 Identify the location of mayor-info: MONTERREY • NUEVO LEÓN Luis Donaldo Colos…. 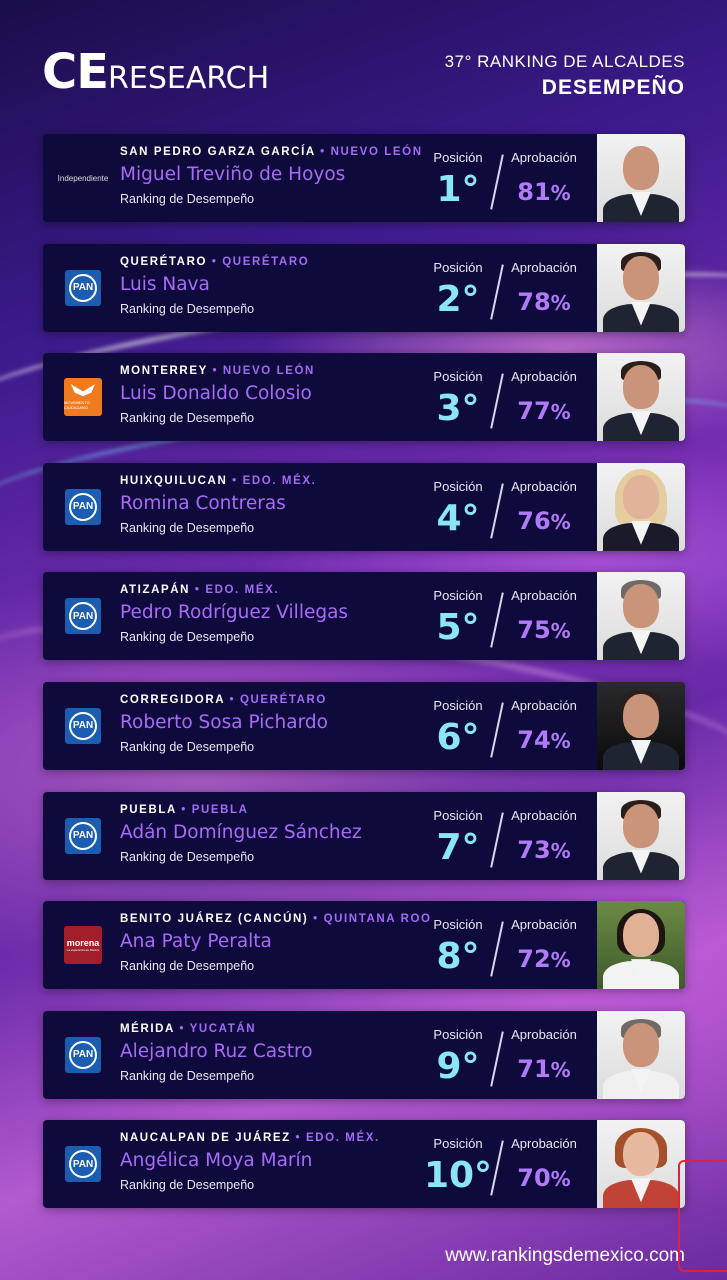
(275, 395).